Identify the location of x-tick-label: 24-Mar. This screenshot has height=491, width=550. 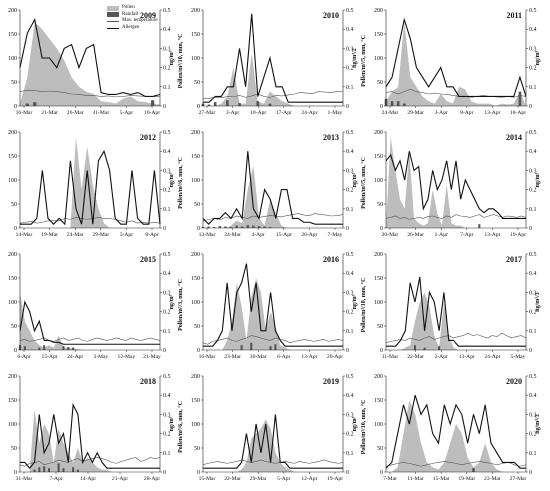
(390, 113).